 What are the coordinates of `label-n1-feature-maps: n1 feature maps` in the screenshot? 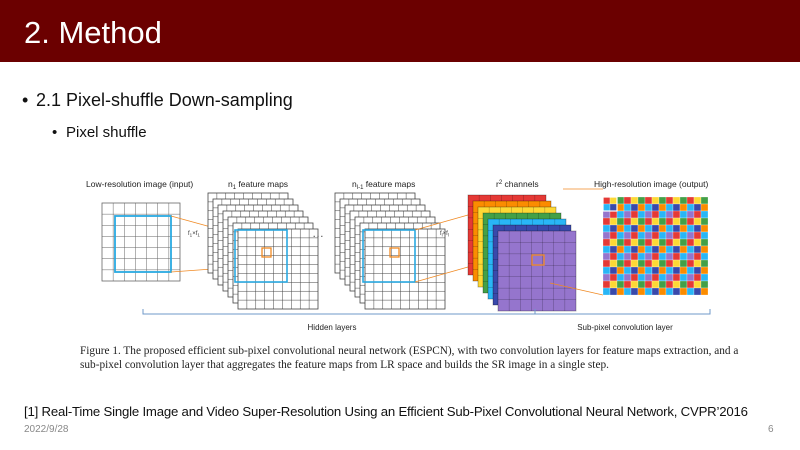 It's located at (258, 185).